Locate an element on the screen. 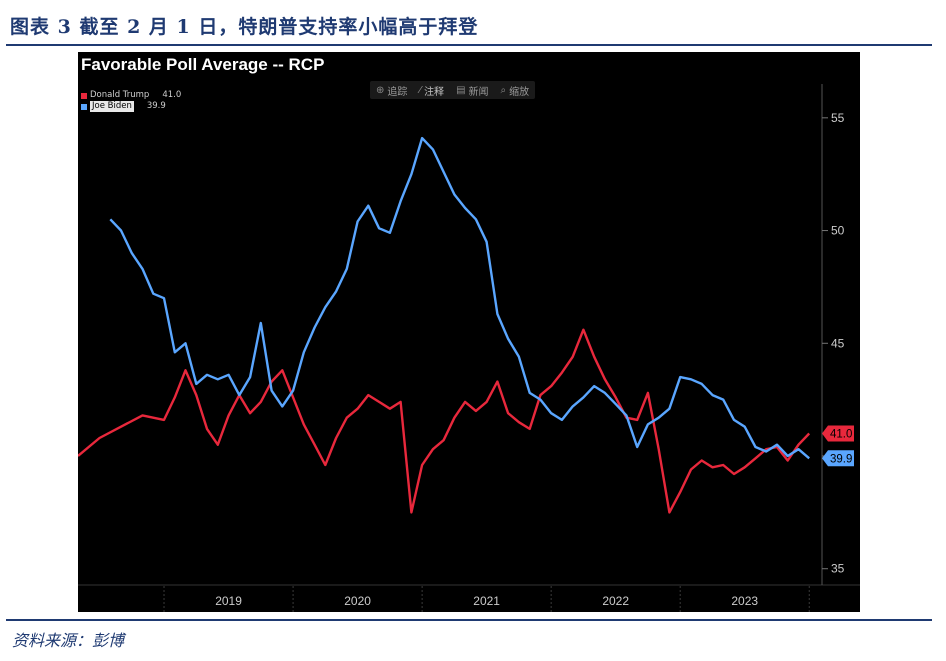 The height and width of the screenshot is (661, 946). legend-value: 39.9 is located at coordinates (156, 106).